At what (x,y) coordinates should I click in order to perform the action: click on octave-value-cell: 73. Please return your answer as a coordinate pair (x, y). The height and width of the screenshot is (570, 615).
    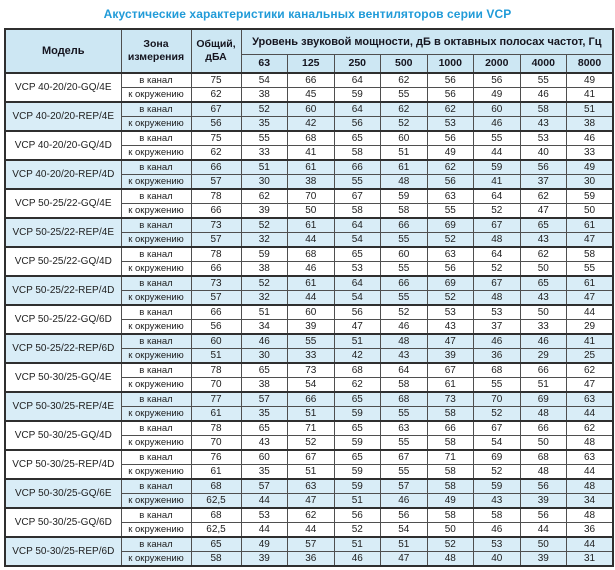
    Looking at the image, I should click on (450, 399).